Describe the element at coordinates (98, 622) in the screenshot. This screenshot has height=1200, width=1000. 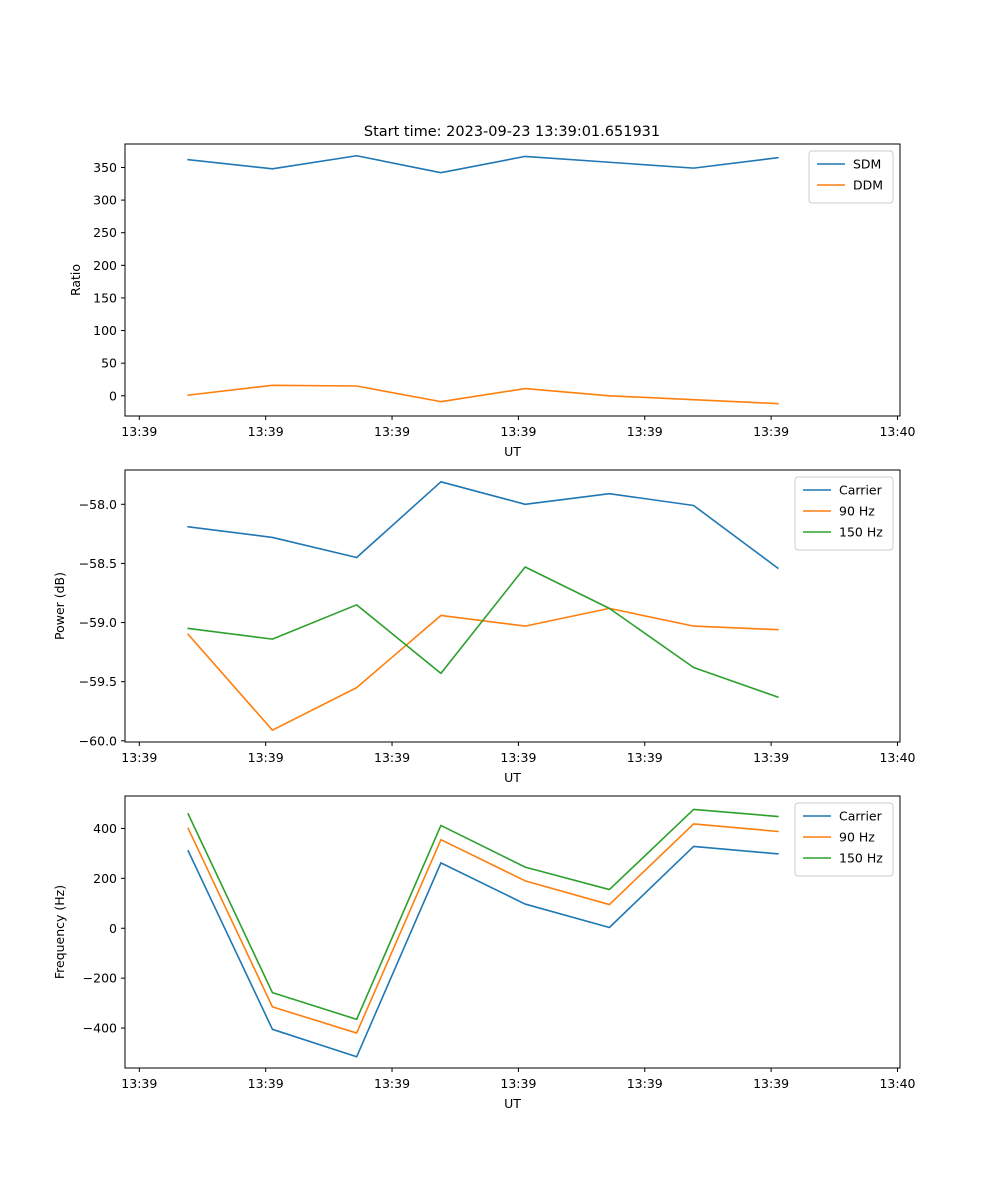
I see `y-tick-label: −59.0` at that location.